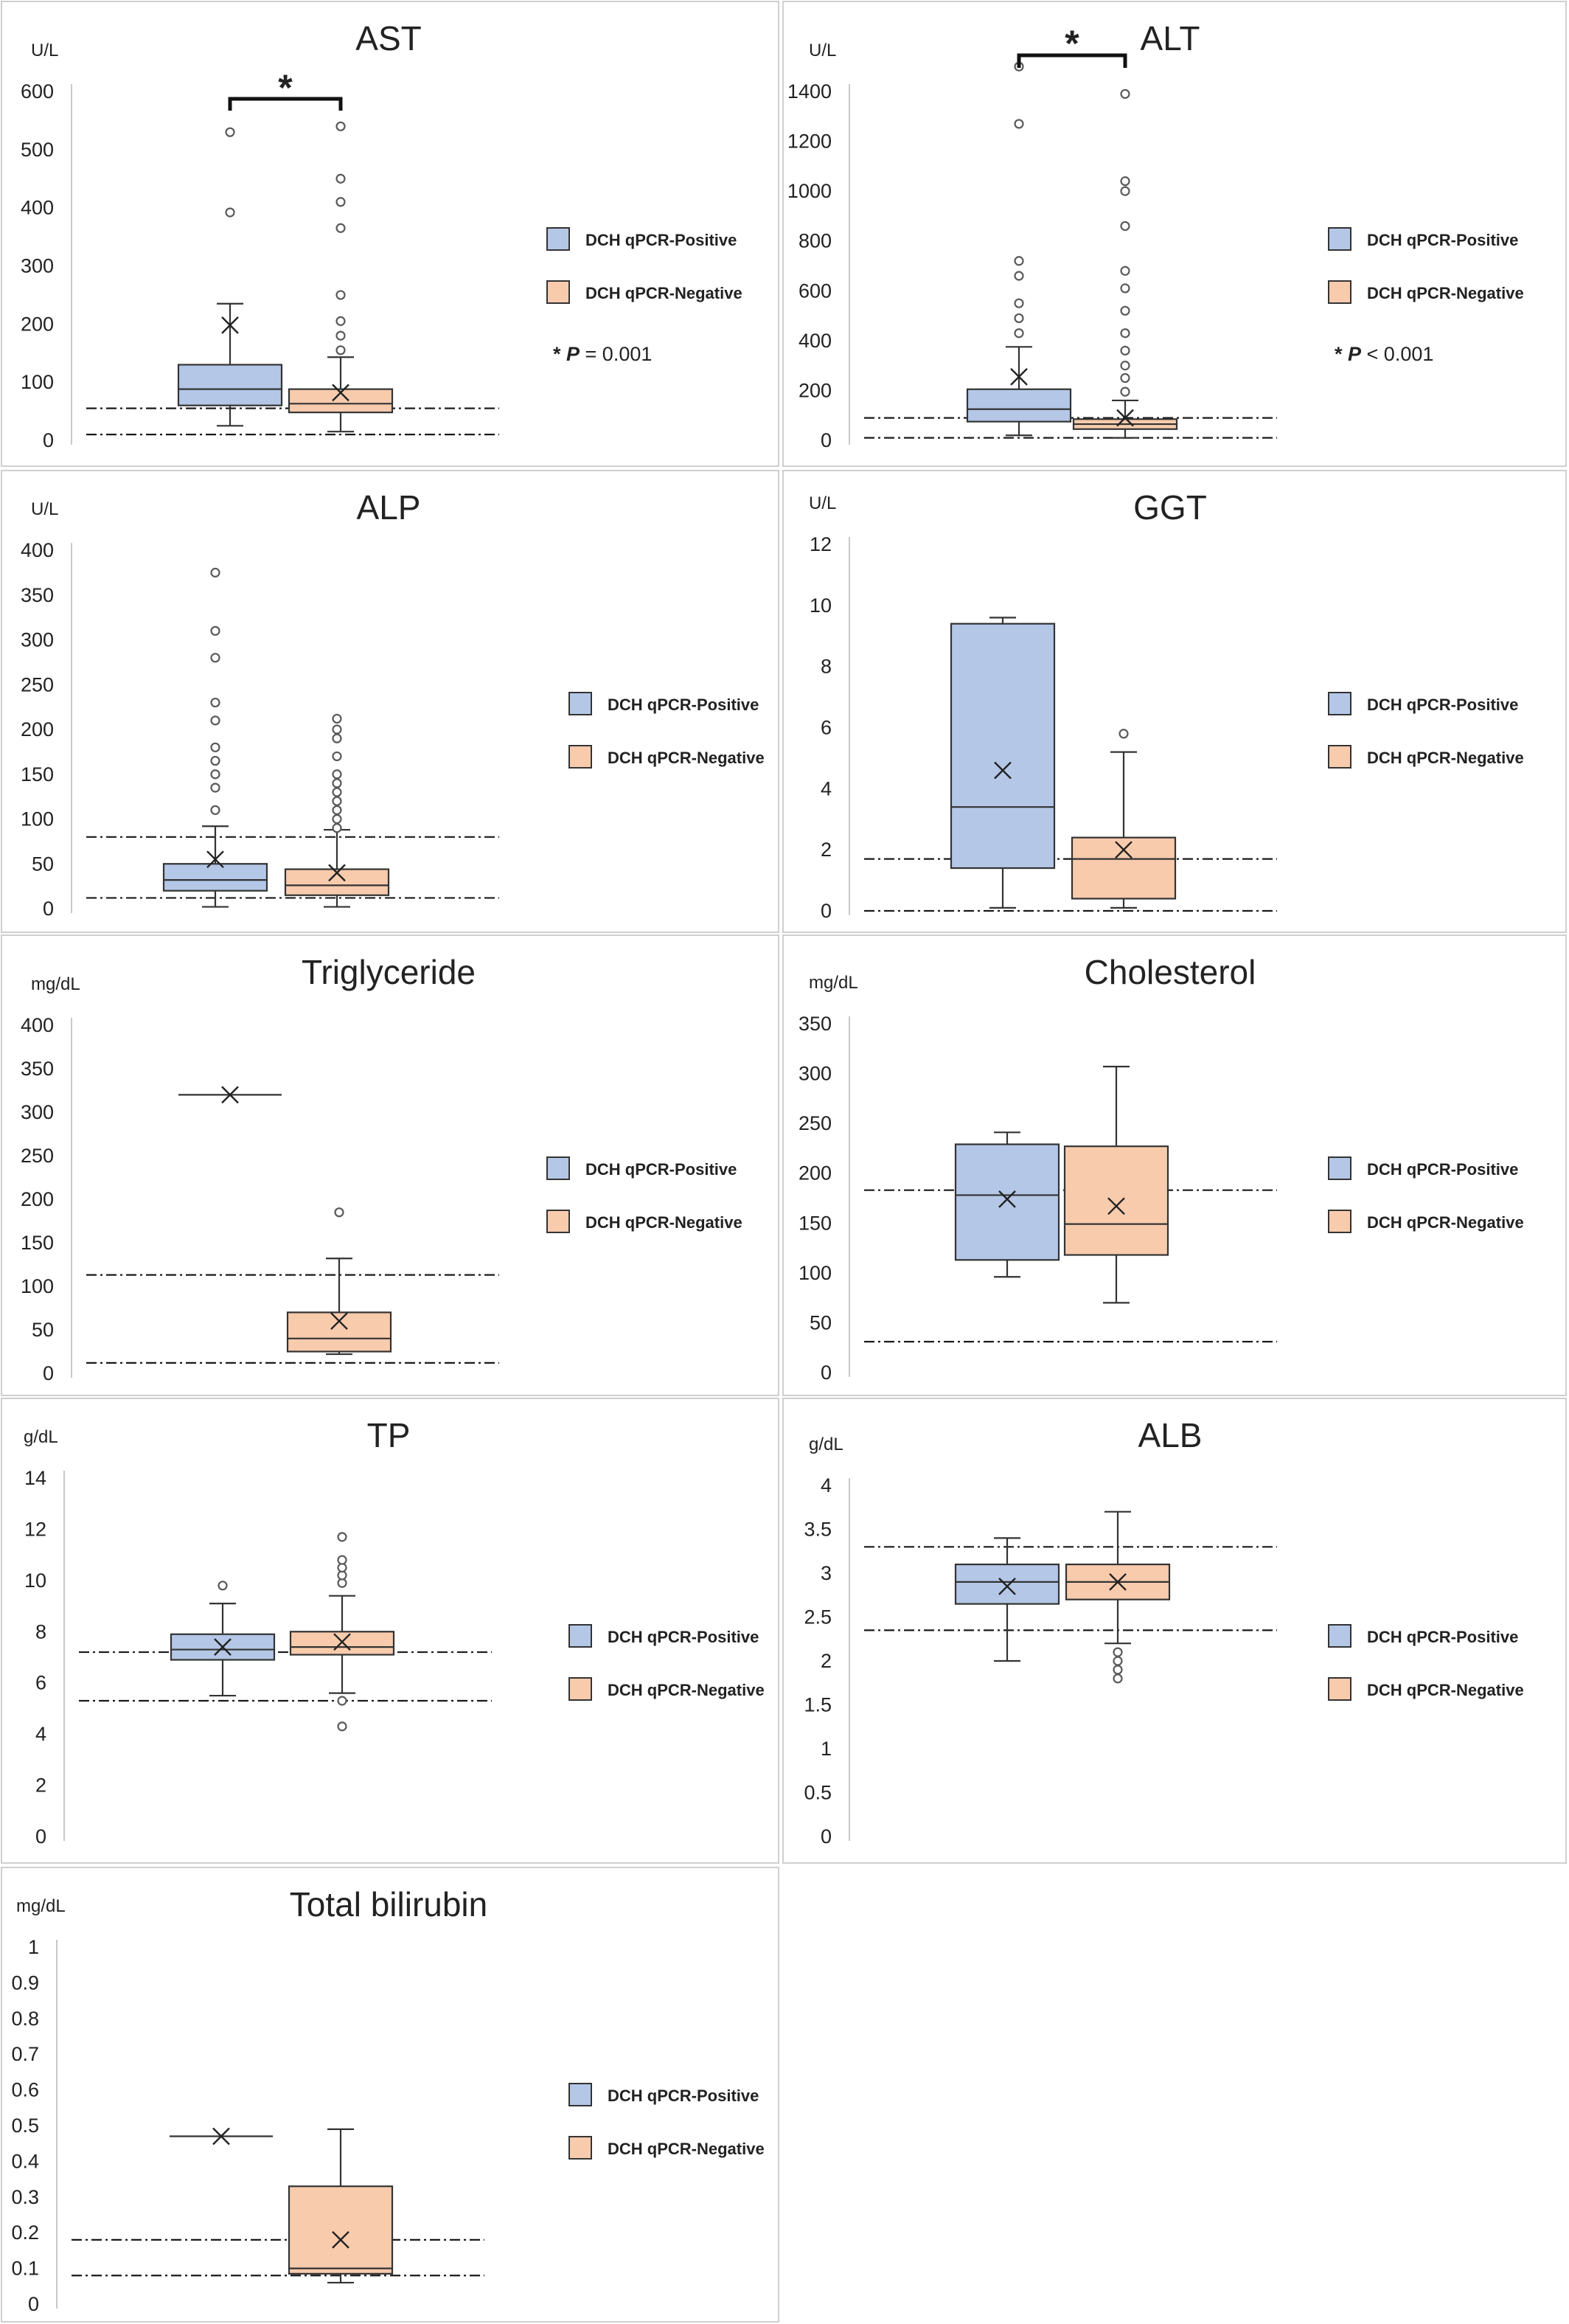 The width and height of the screenshot is (1569, 2324). I want to click on y-tick-label: 0.3, so click(25, 2197).